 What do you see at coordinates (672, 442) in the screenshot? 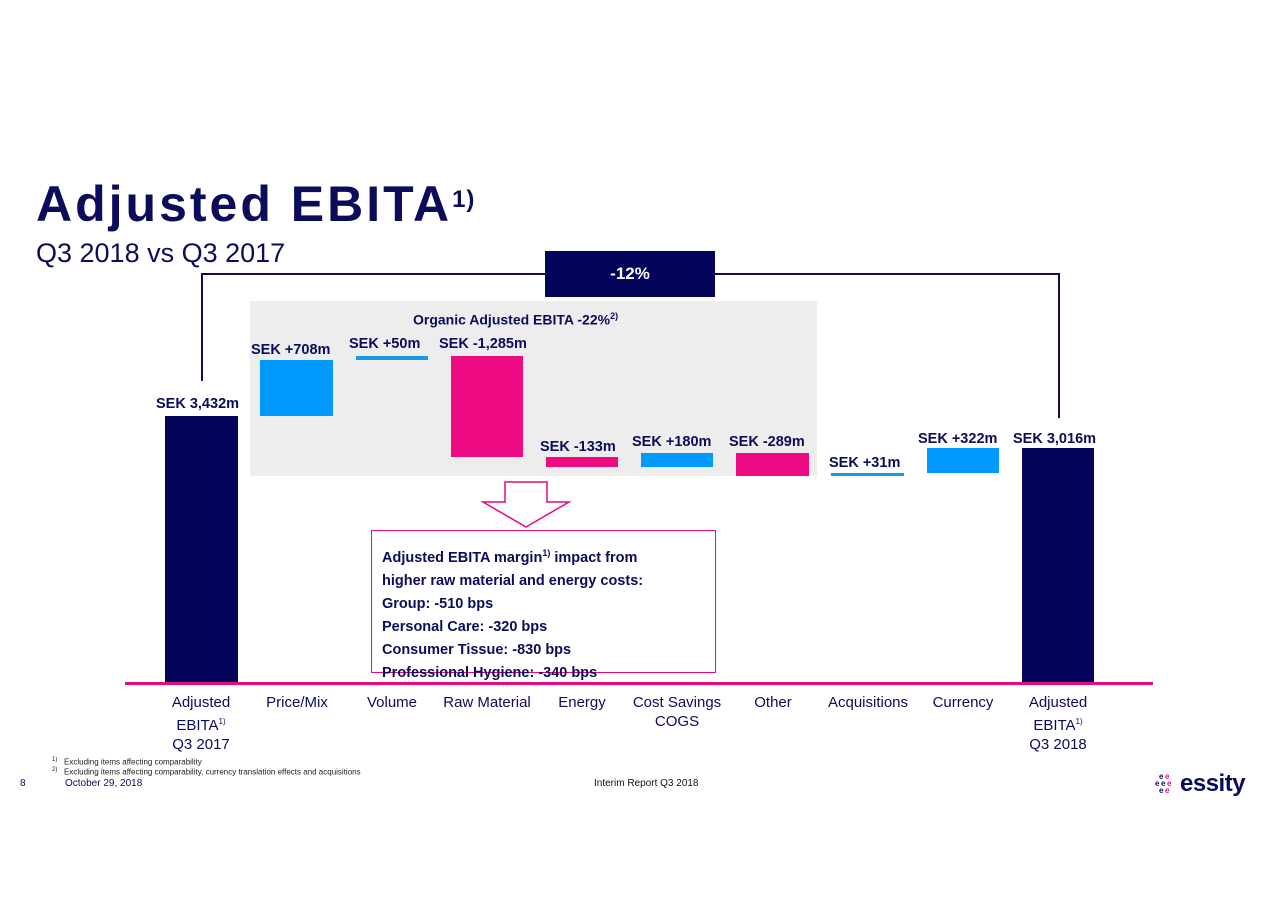
I see `bar-label-cost-savings-cogs: SEK +180m` at bounding box center [672, 442].